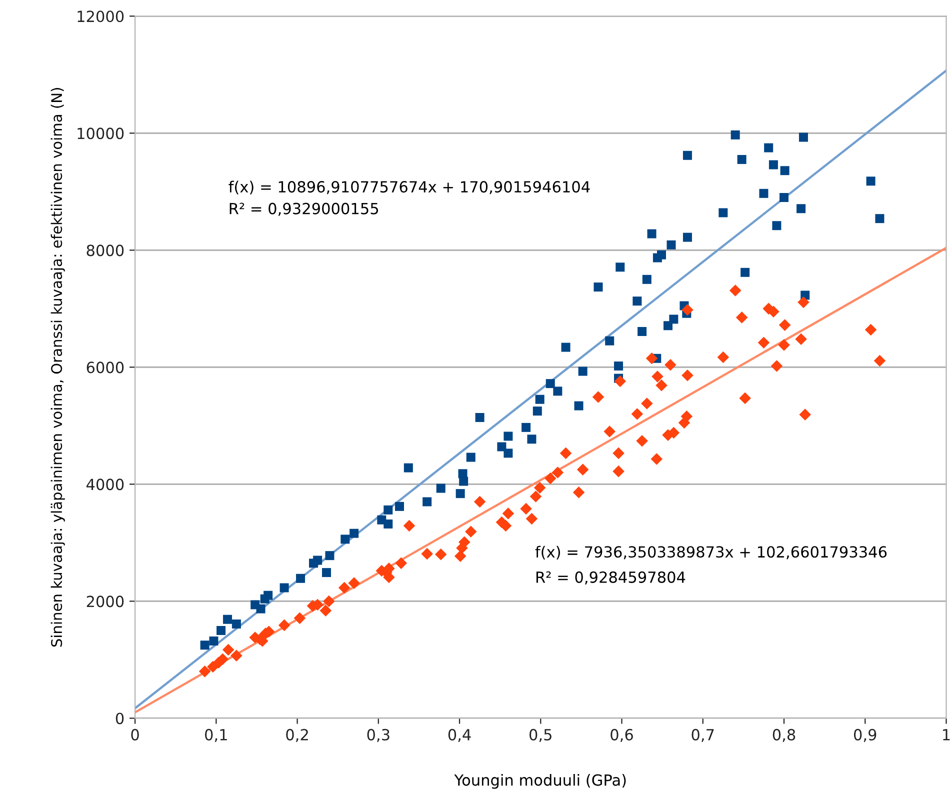  I want to click on y-tick-label: 6000, so click(105, 368).